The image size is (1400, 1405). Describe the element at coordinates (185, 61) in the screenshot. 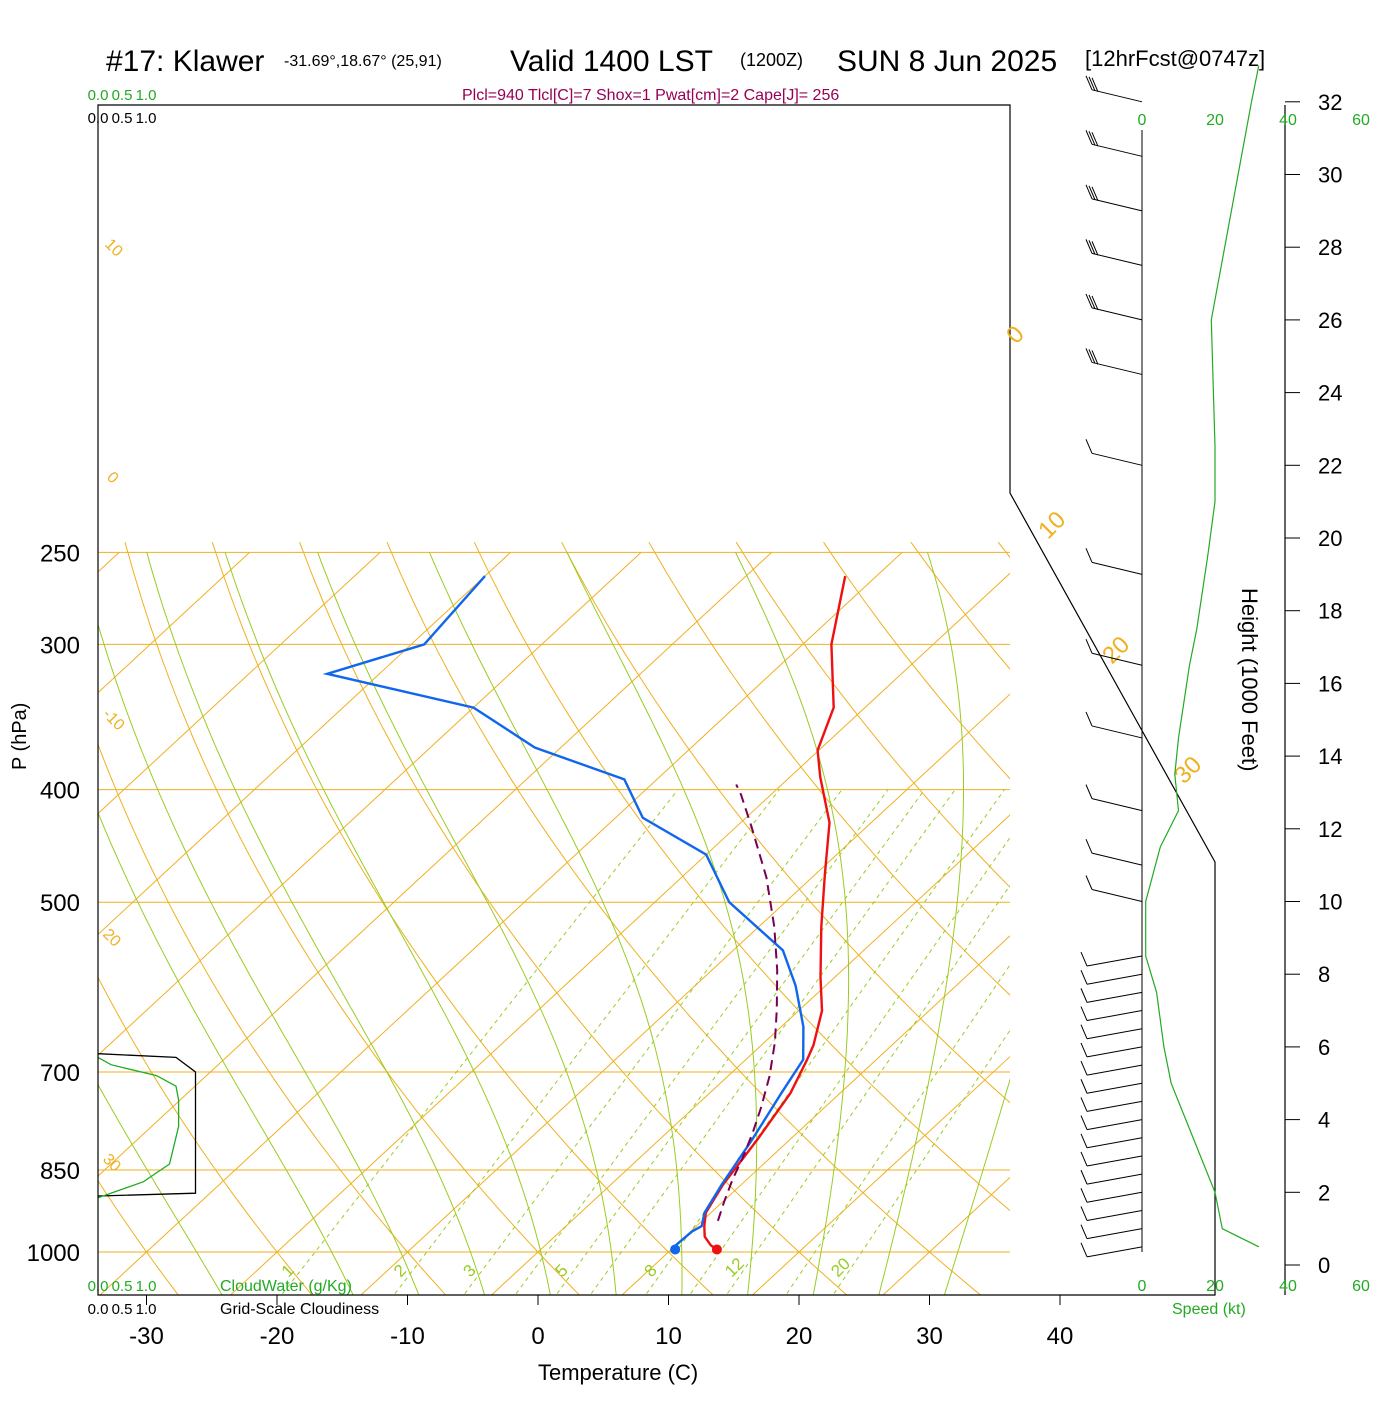

I see `station-title: #17: Klawer` at that location.